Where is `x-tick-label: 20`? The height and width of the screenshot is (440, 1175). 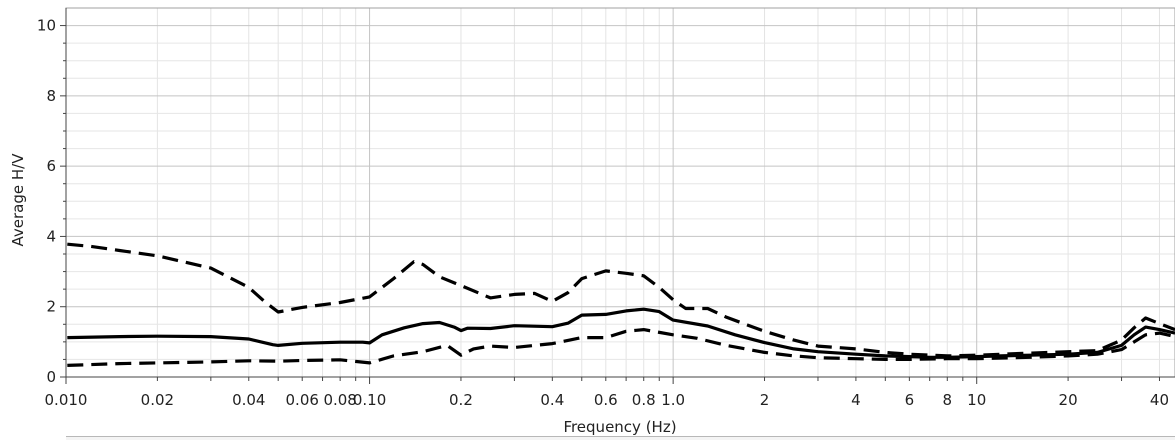
x-tick-label: 20 is located at coordinates (1068, 400).